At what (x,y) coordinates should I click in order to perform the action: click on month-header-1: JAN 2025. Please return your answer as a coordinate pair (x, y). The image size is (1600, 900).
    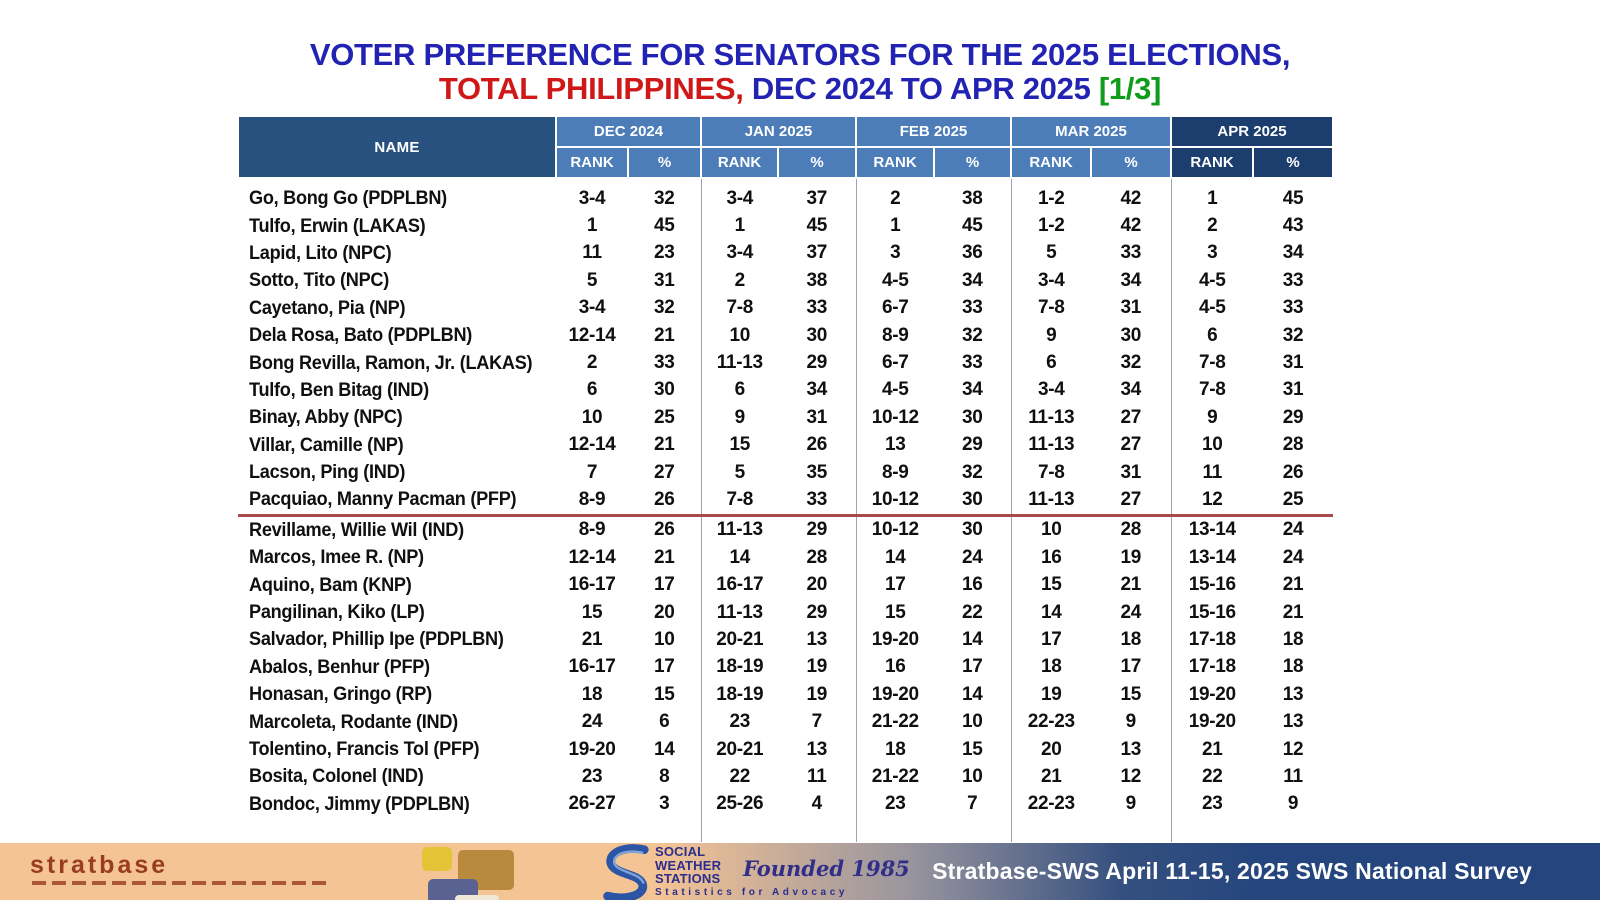
    Looking at the image, I should click on (778, 131).